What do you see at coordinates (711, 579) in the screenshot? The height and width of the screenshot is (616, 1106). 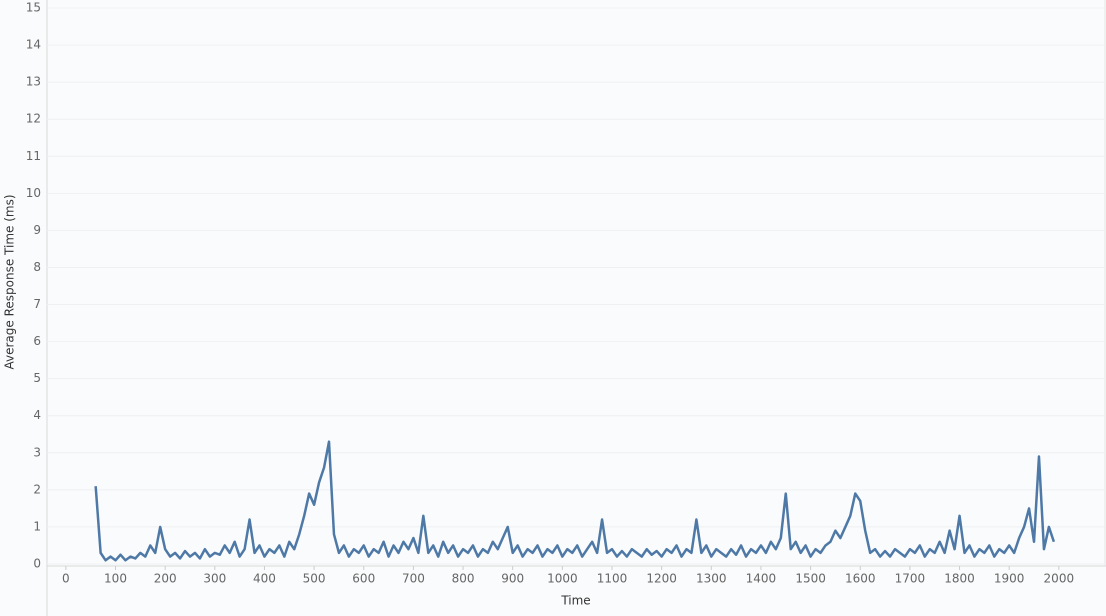 I see `x-tick-label: 1300` at bounding box center [711, 579].